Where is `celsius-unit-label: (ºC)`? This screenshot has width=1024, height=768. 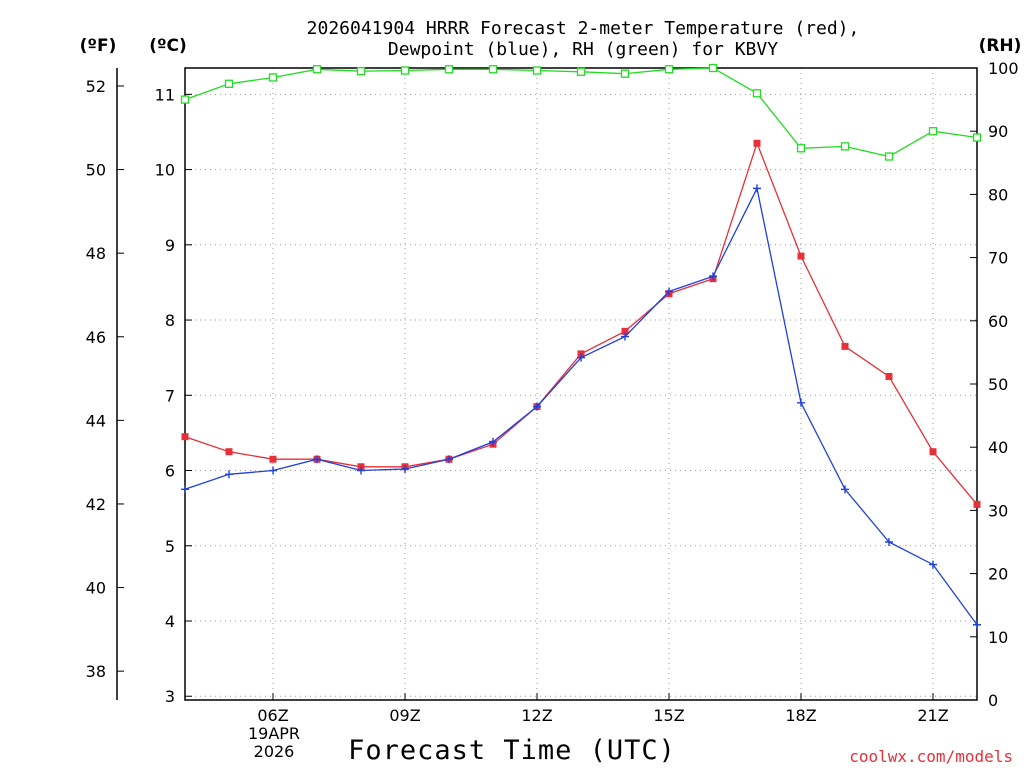 celsius-unit-label: (ºC) is located at coordinates (168, 46).